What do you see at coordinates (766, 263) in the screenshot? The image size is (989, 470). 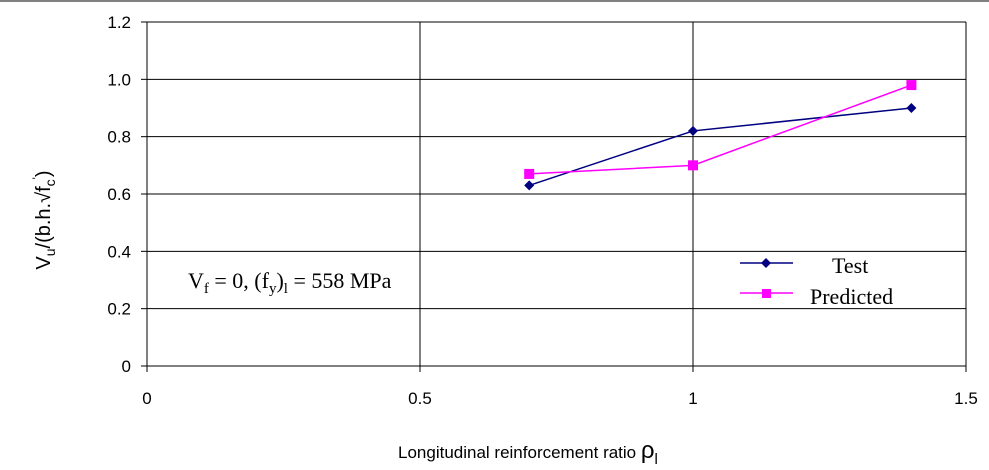 I see `legend-test-marker` at bounding box center [766, 263].